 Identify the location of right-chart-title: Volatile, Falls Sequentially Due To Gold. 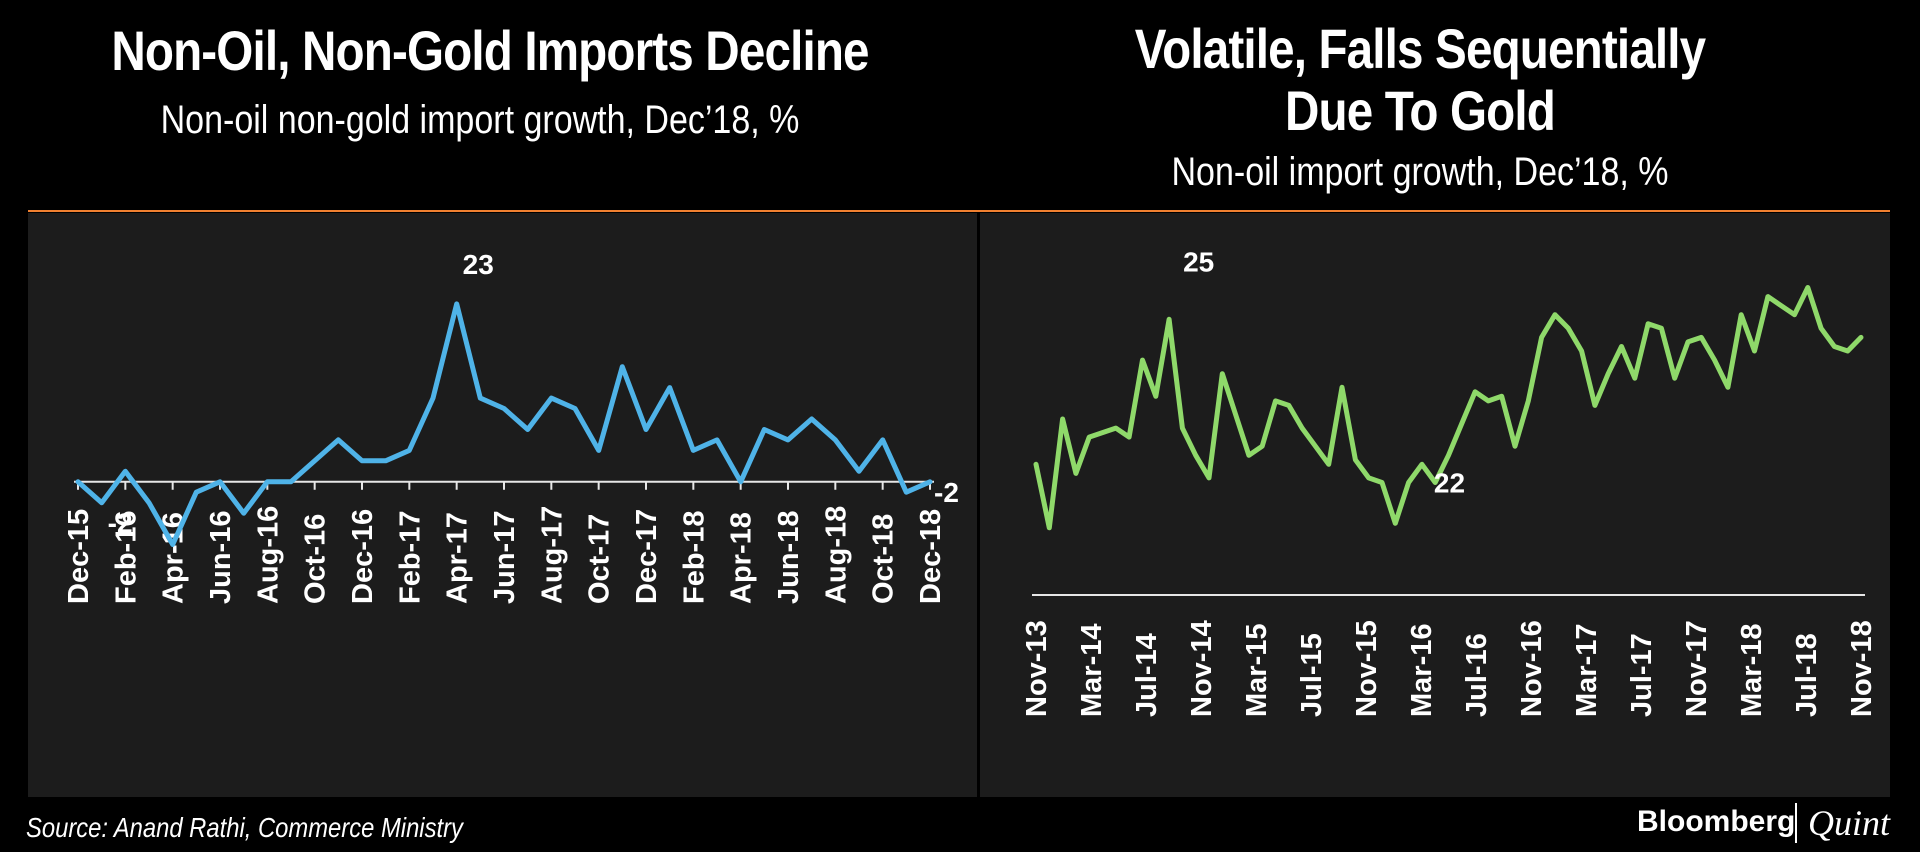
(1420, 80).